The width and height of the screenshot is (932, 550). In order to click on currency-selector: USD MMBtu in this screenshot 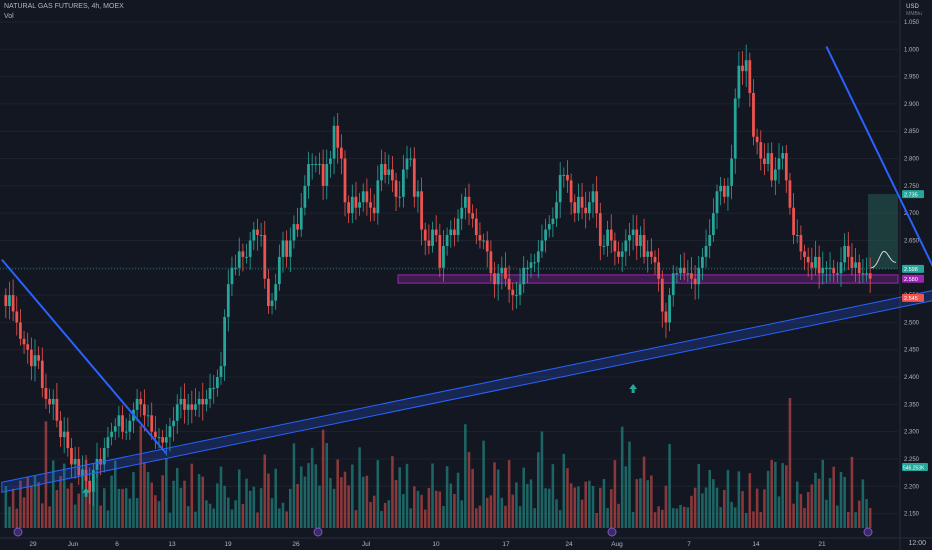, I will do `click(914, 10)`.